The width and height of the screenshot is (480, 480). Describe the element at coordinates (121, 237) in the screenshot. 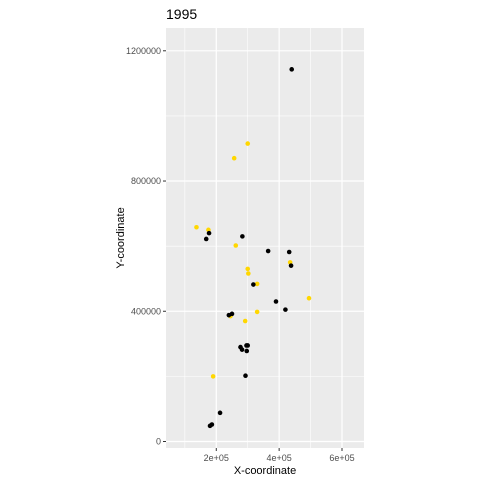

I see `y-axis-title: Y-coordinate` at that location.